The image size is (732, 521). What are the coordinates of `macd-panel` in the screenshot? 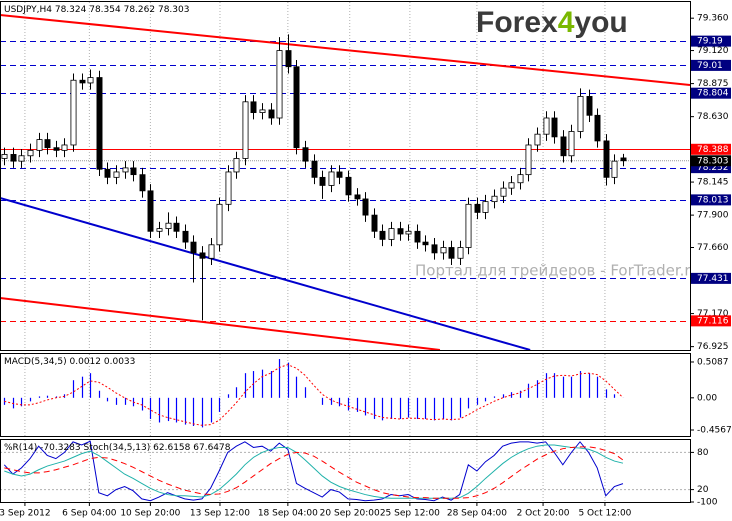 It's located at (314, 395).